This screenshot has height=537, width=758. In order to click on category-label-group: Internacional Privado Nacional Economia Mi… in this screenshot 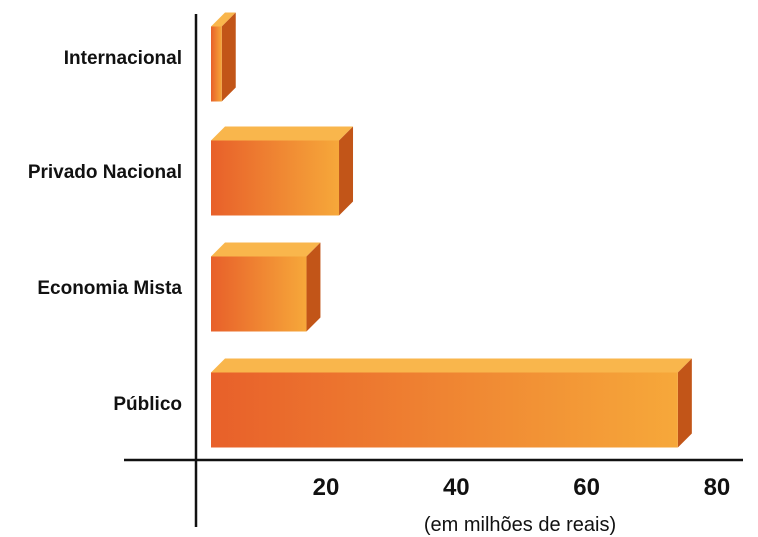, I will do `click(105, 231)`.